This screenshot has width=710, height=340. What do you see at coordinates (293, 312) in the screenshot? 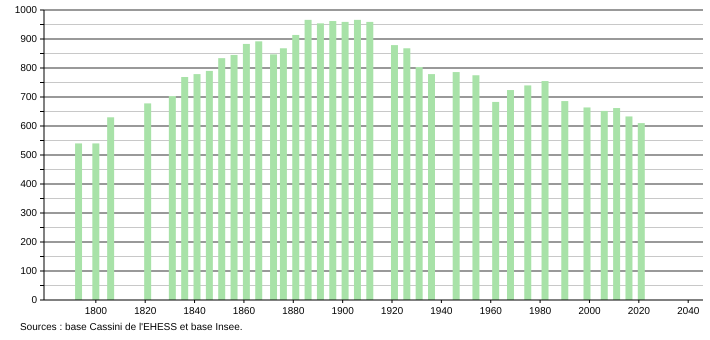
I see `x-tick-label: 1880` at bounding box center [293, 312].